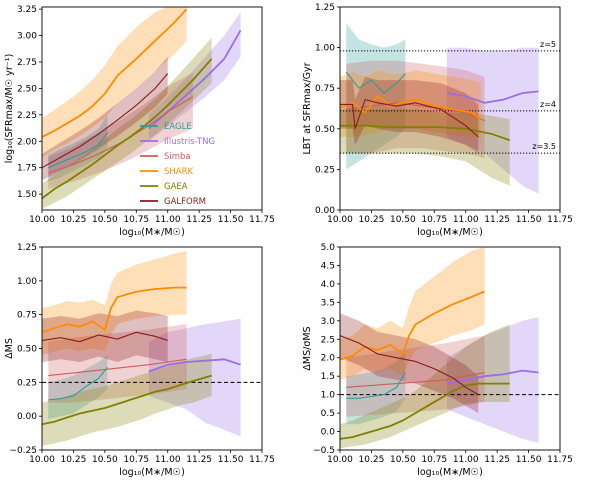  Describe the element at coordinates (9, 348) in the screenshot. I see `y-axis-label: ΔMS` at that location.